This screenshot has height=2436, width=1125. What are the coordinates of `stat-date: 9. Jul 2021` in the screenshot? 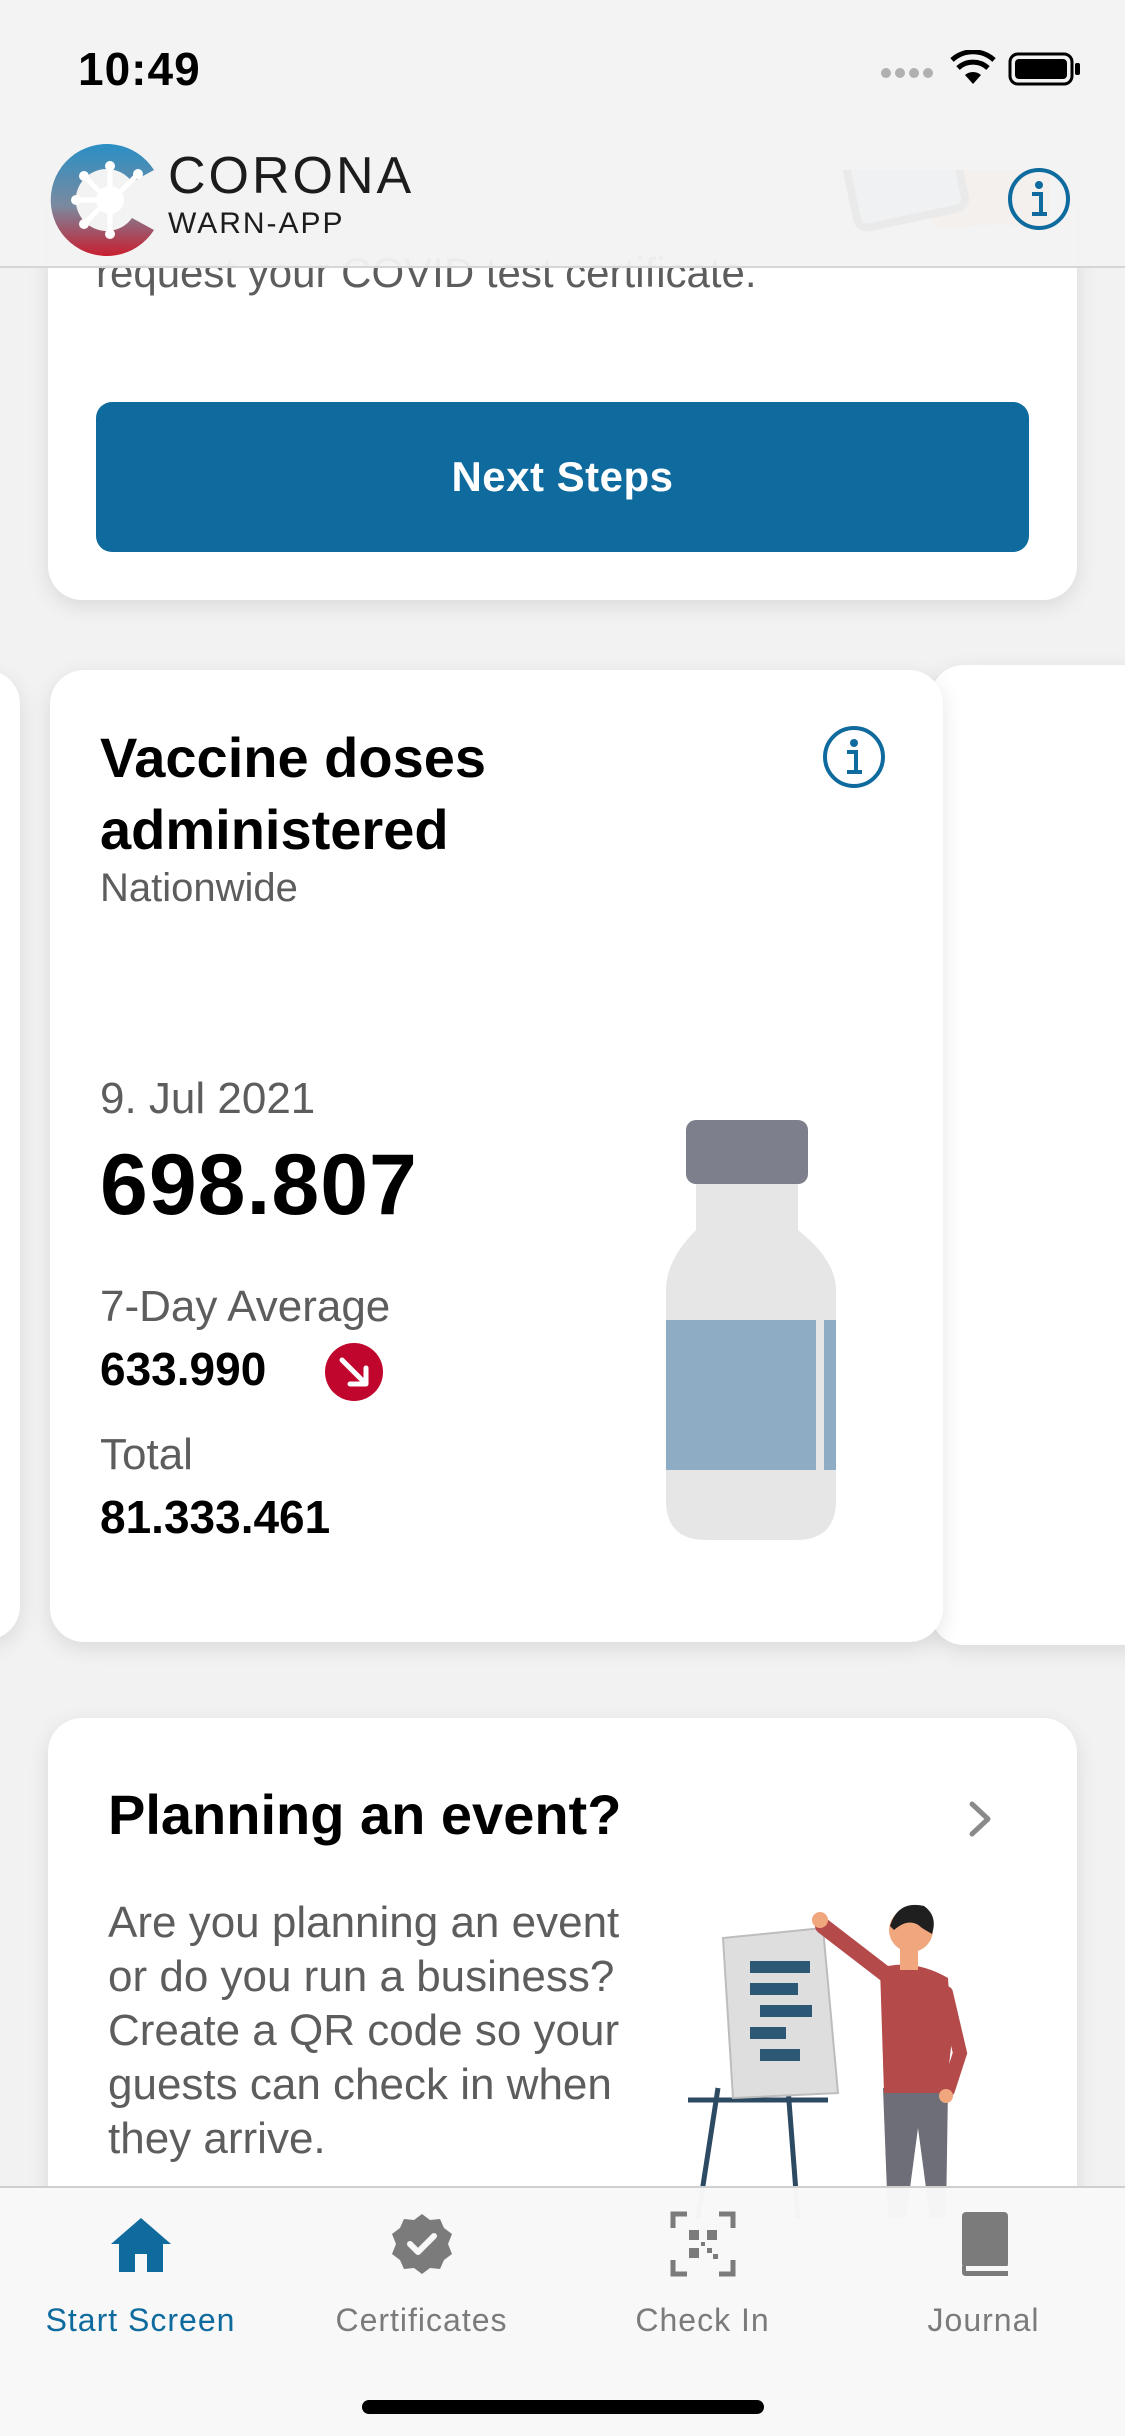 It's located at (208, 1098).